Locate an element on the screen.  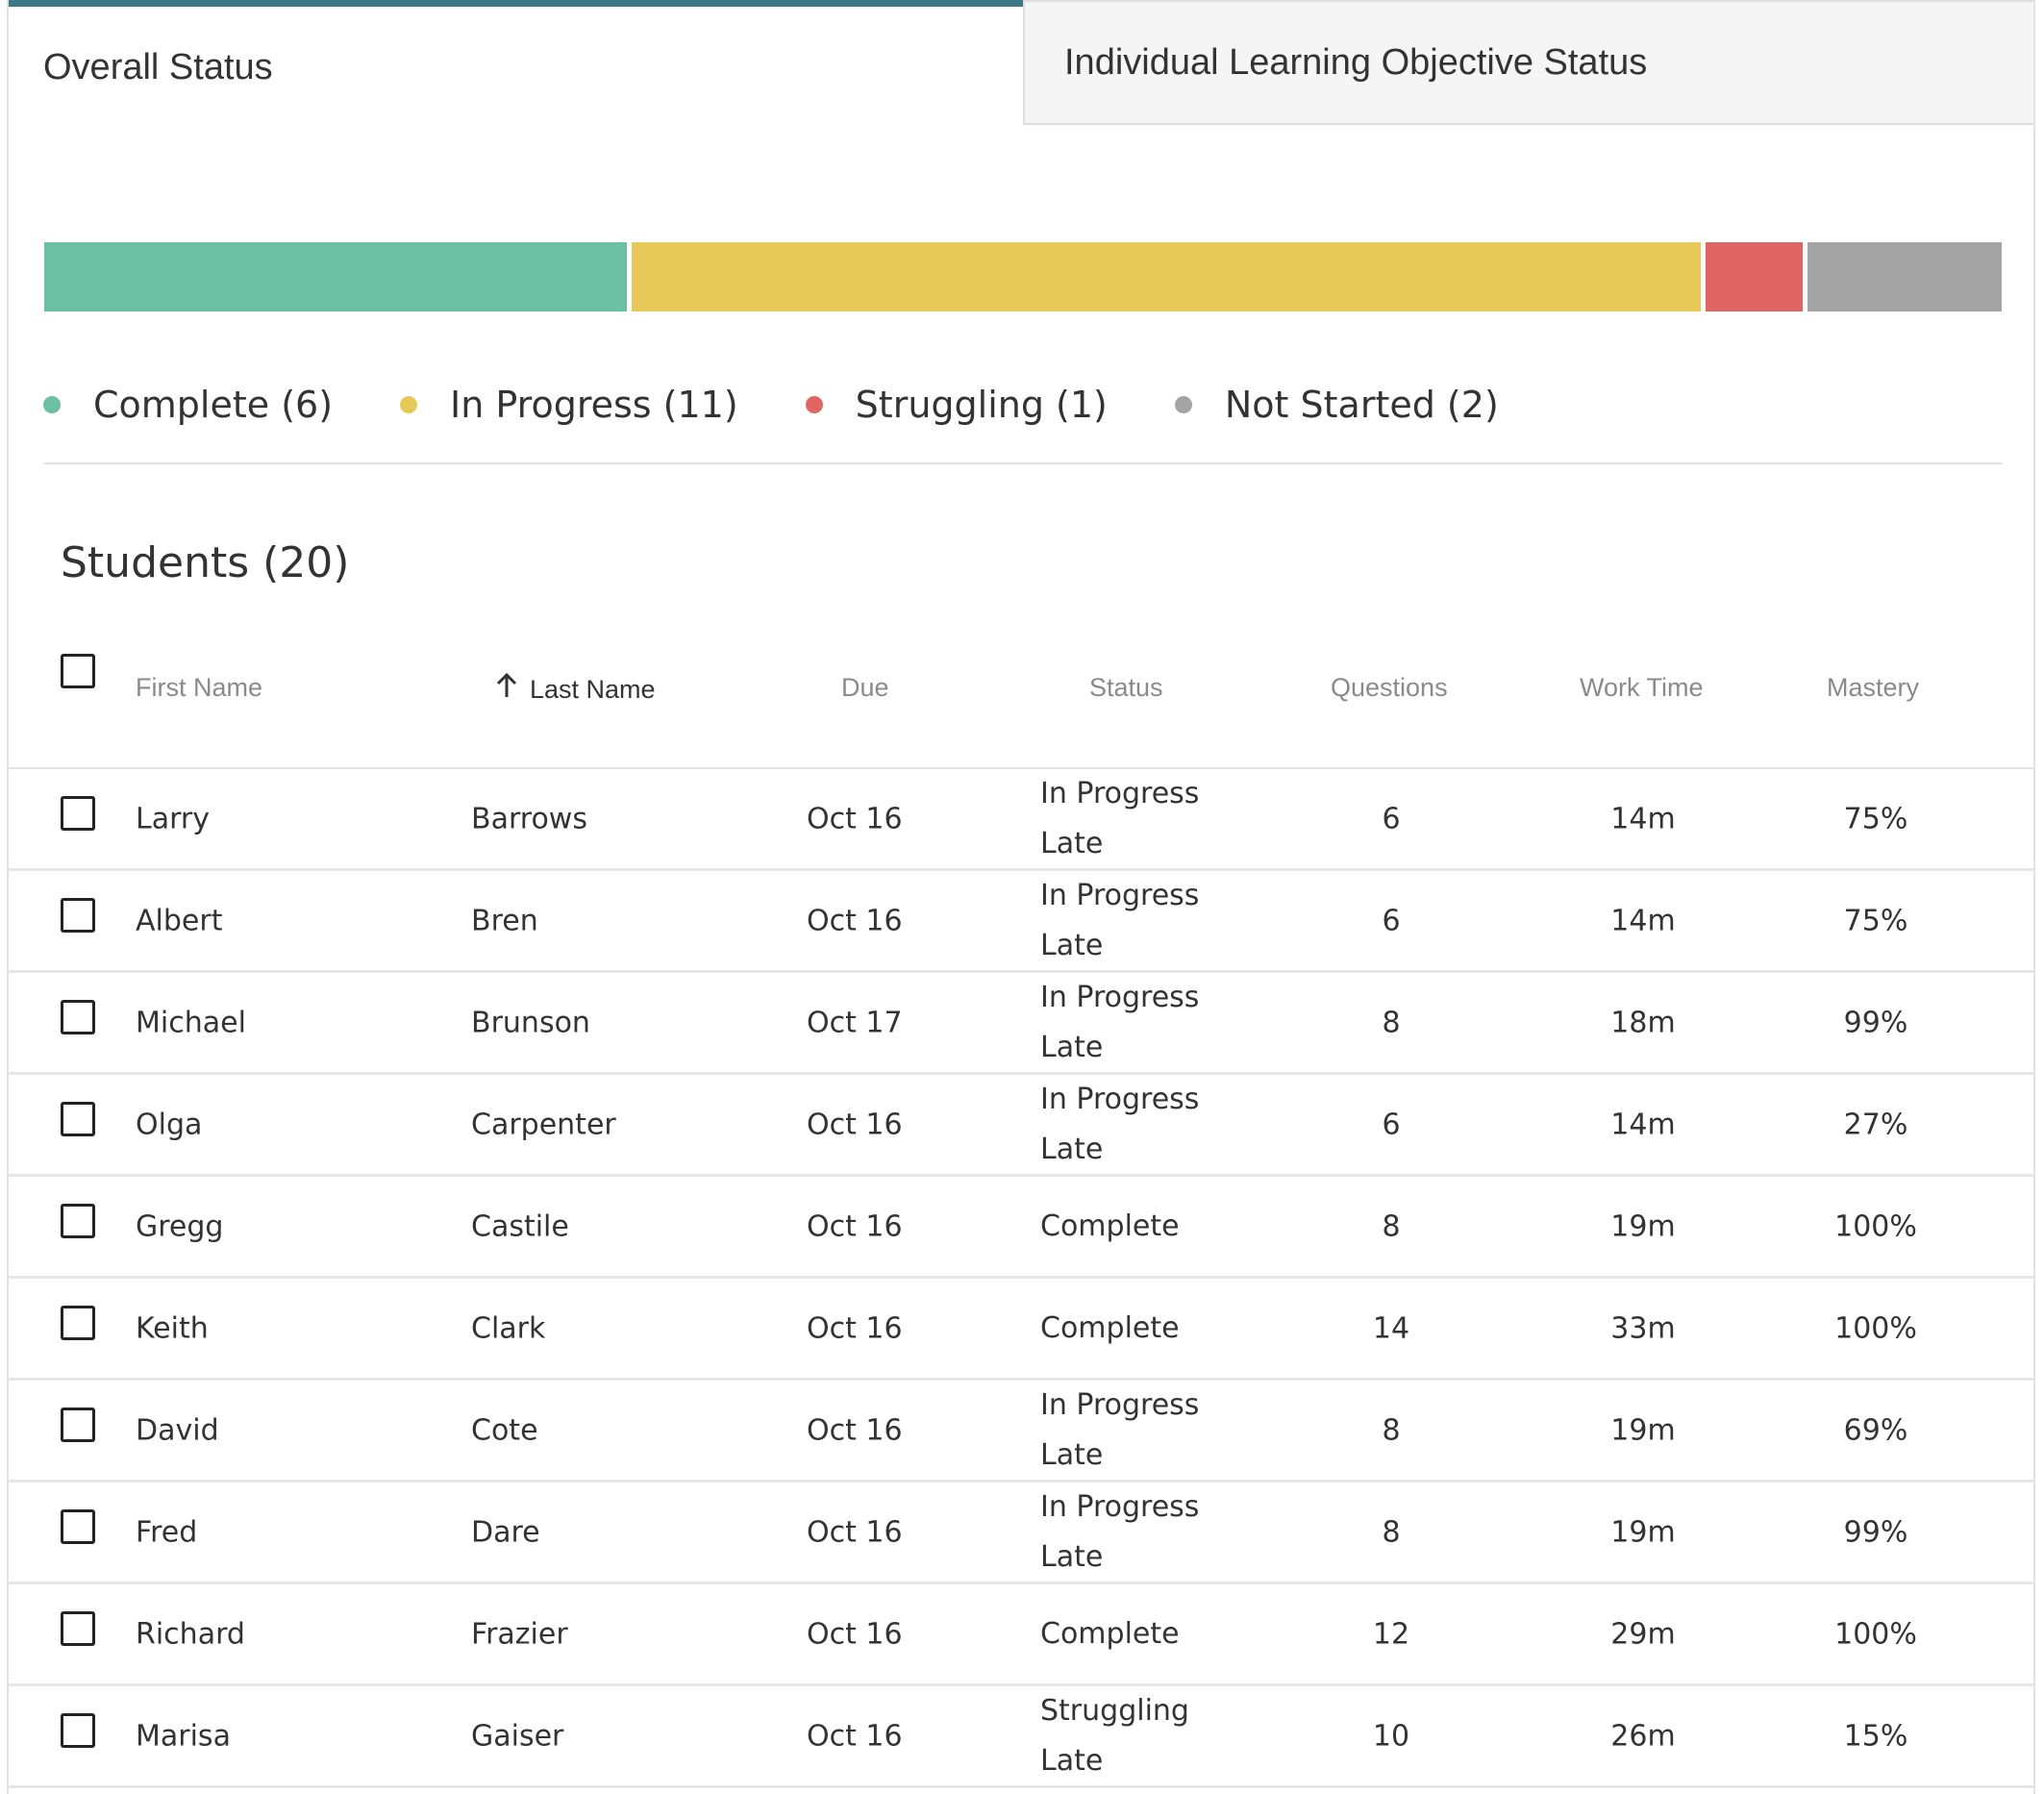
legend-label: Not Started (2) is located at coordinates (1361, 405).